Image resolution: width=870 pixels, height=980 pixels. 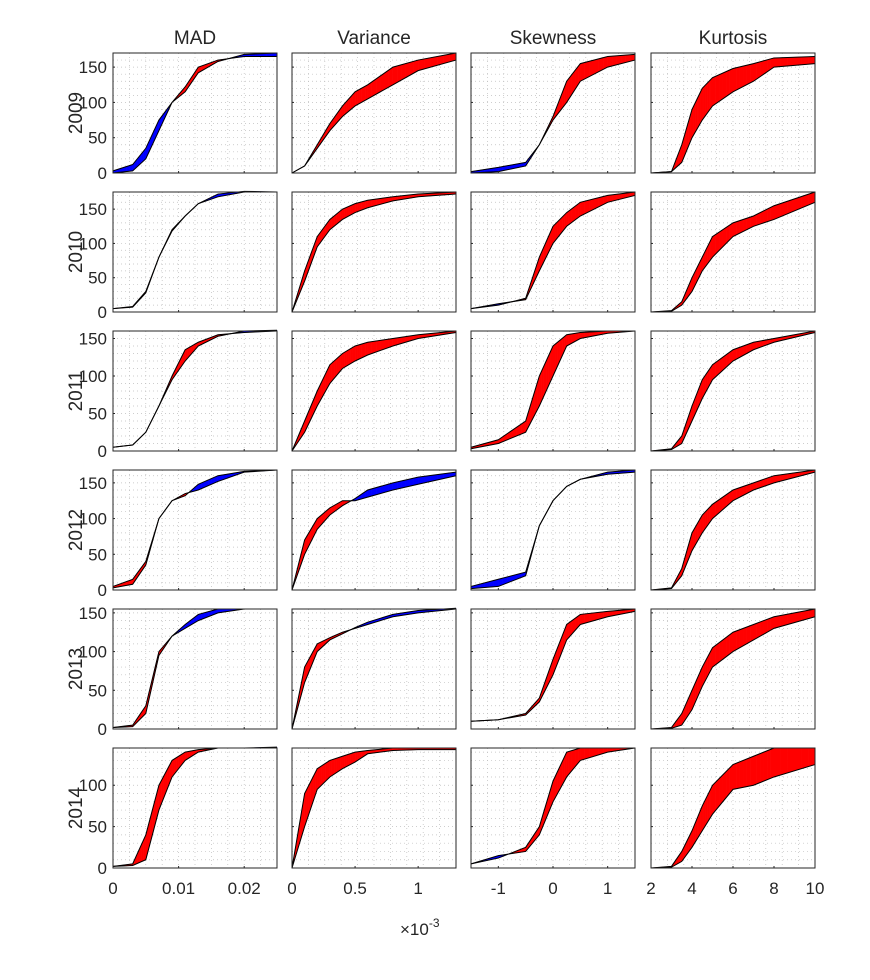 I want to click on y-tick-label: 100, so click(x=93, y=102).